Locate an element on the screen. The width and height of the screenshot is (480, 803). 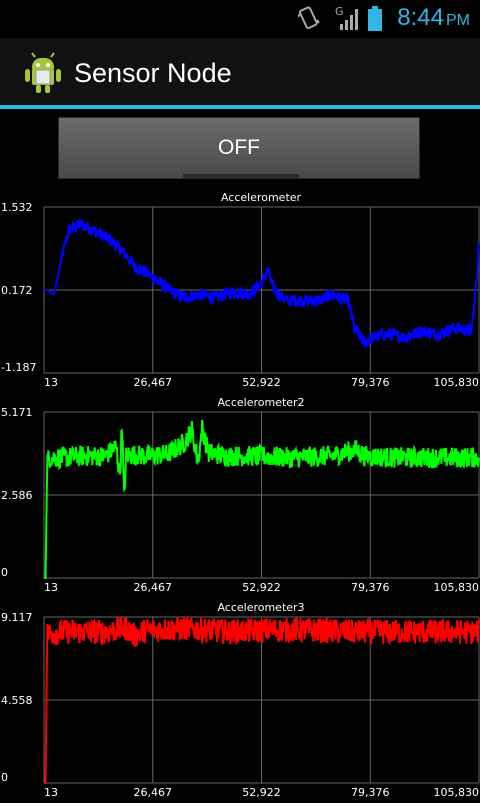
battery-icon is located at coordinates (375, 21).